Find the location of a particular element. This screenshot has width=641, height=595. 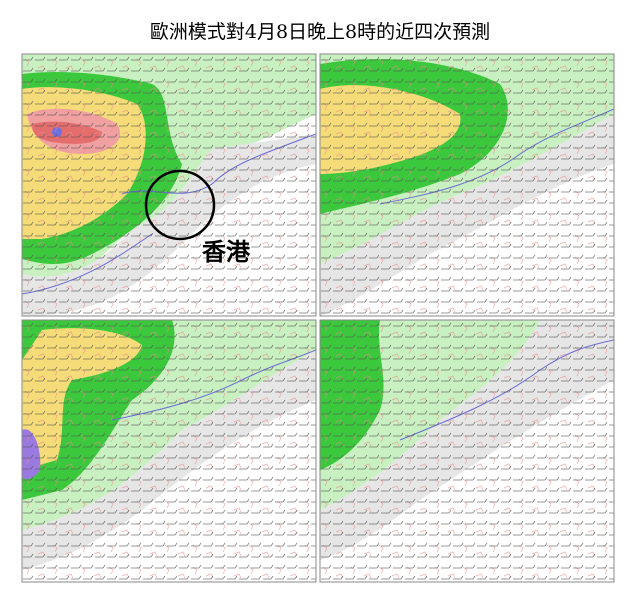

hk-label: 香港 is located at coordinates (226, 252).